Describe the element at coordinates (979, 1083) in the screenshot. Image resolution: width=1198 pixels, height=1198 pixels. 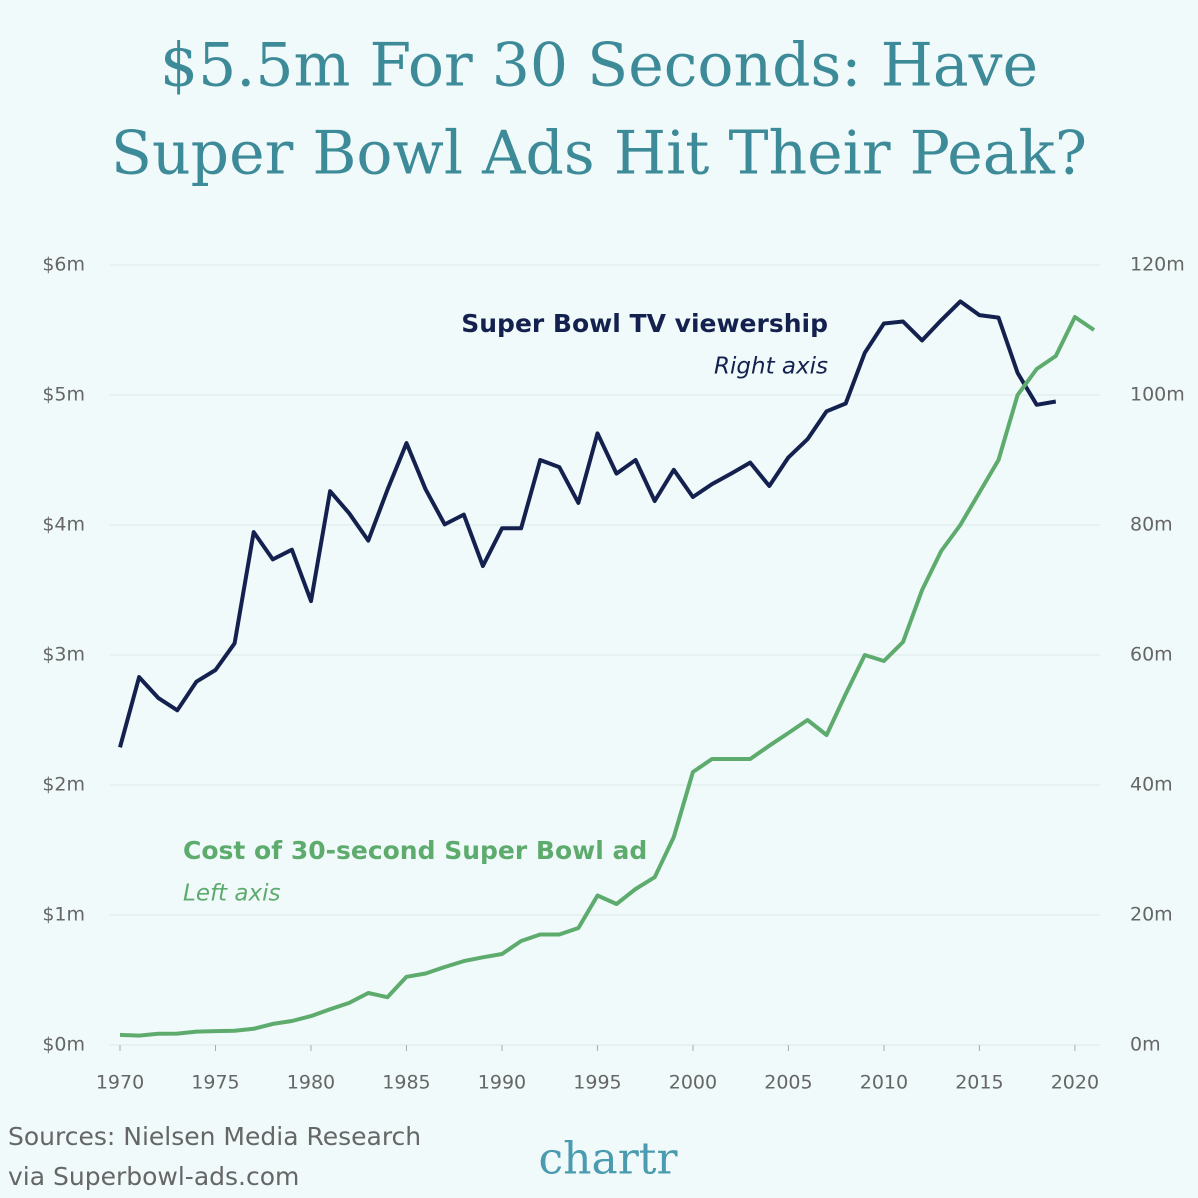
I see `x-tick-label: 2015` at that location.